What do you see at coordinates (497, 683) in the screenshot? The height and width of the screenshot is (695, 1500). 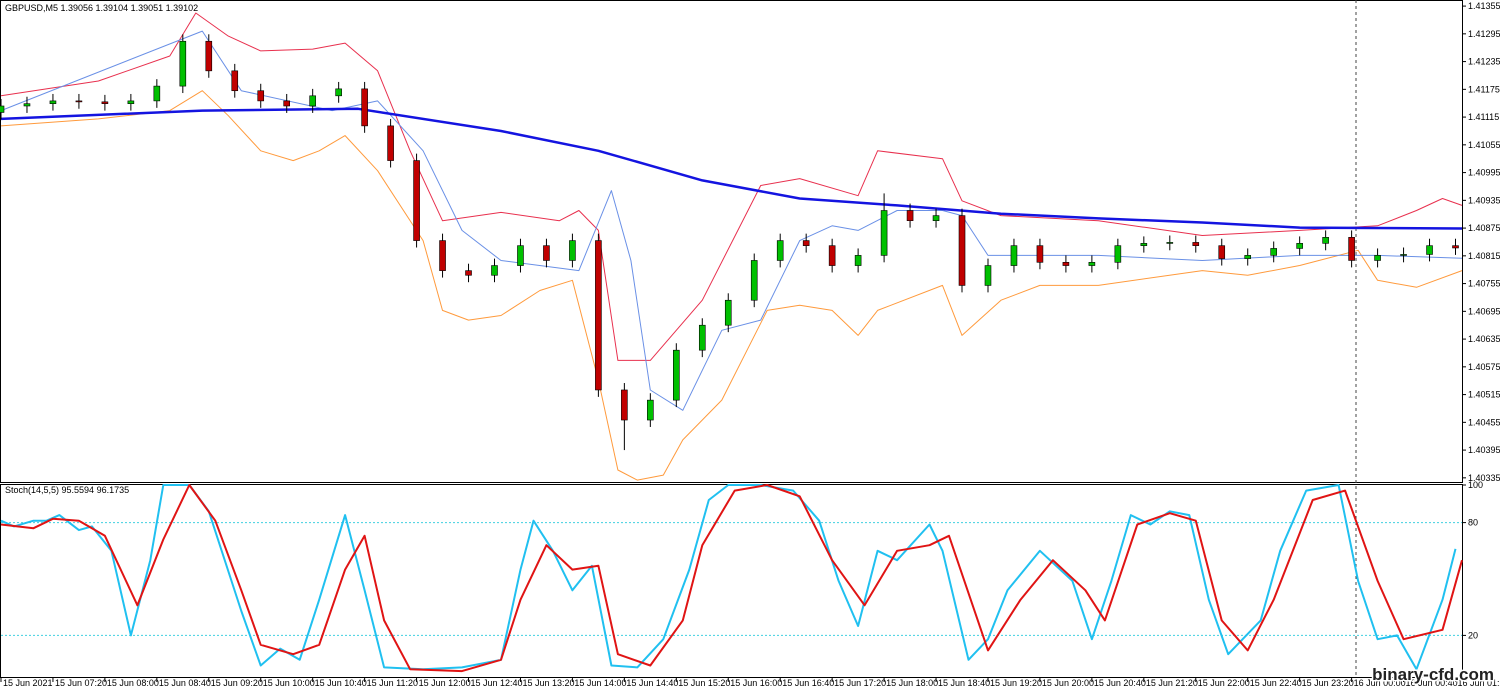 I see `x-tick-label: 15 Jun 12:40` at bounding box center [497, 683].